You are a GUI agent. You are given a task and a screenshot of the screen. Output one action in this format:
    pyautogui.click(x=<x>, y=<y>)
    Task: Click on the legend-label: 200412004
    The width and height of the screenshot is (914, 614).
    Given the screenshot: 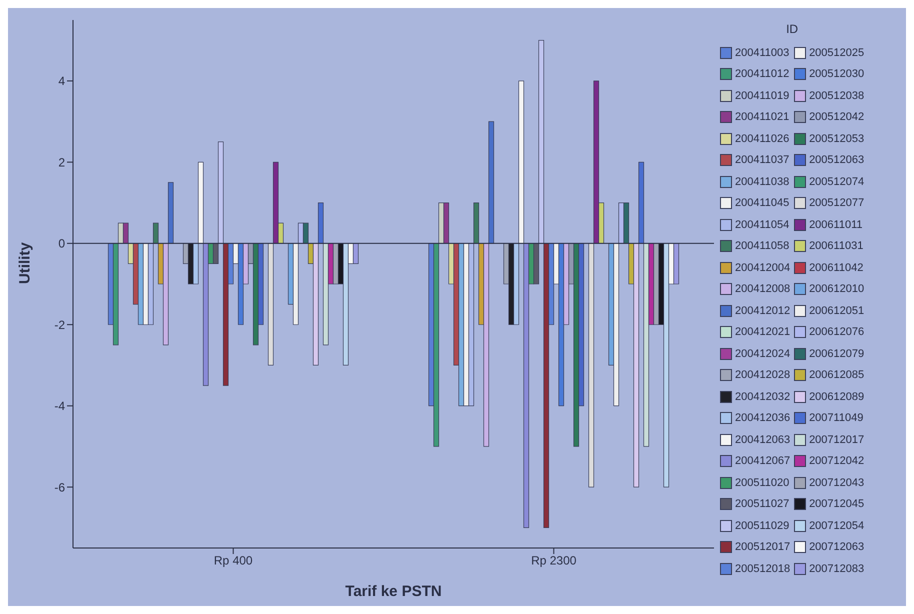 What is the action you would take?
    pyautogui.click(x=762, y=268)
    